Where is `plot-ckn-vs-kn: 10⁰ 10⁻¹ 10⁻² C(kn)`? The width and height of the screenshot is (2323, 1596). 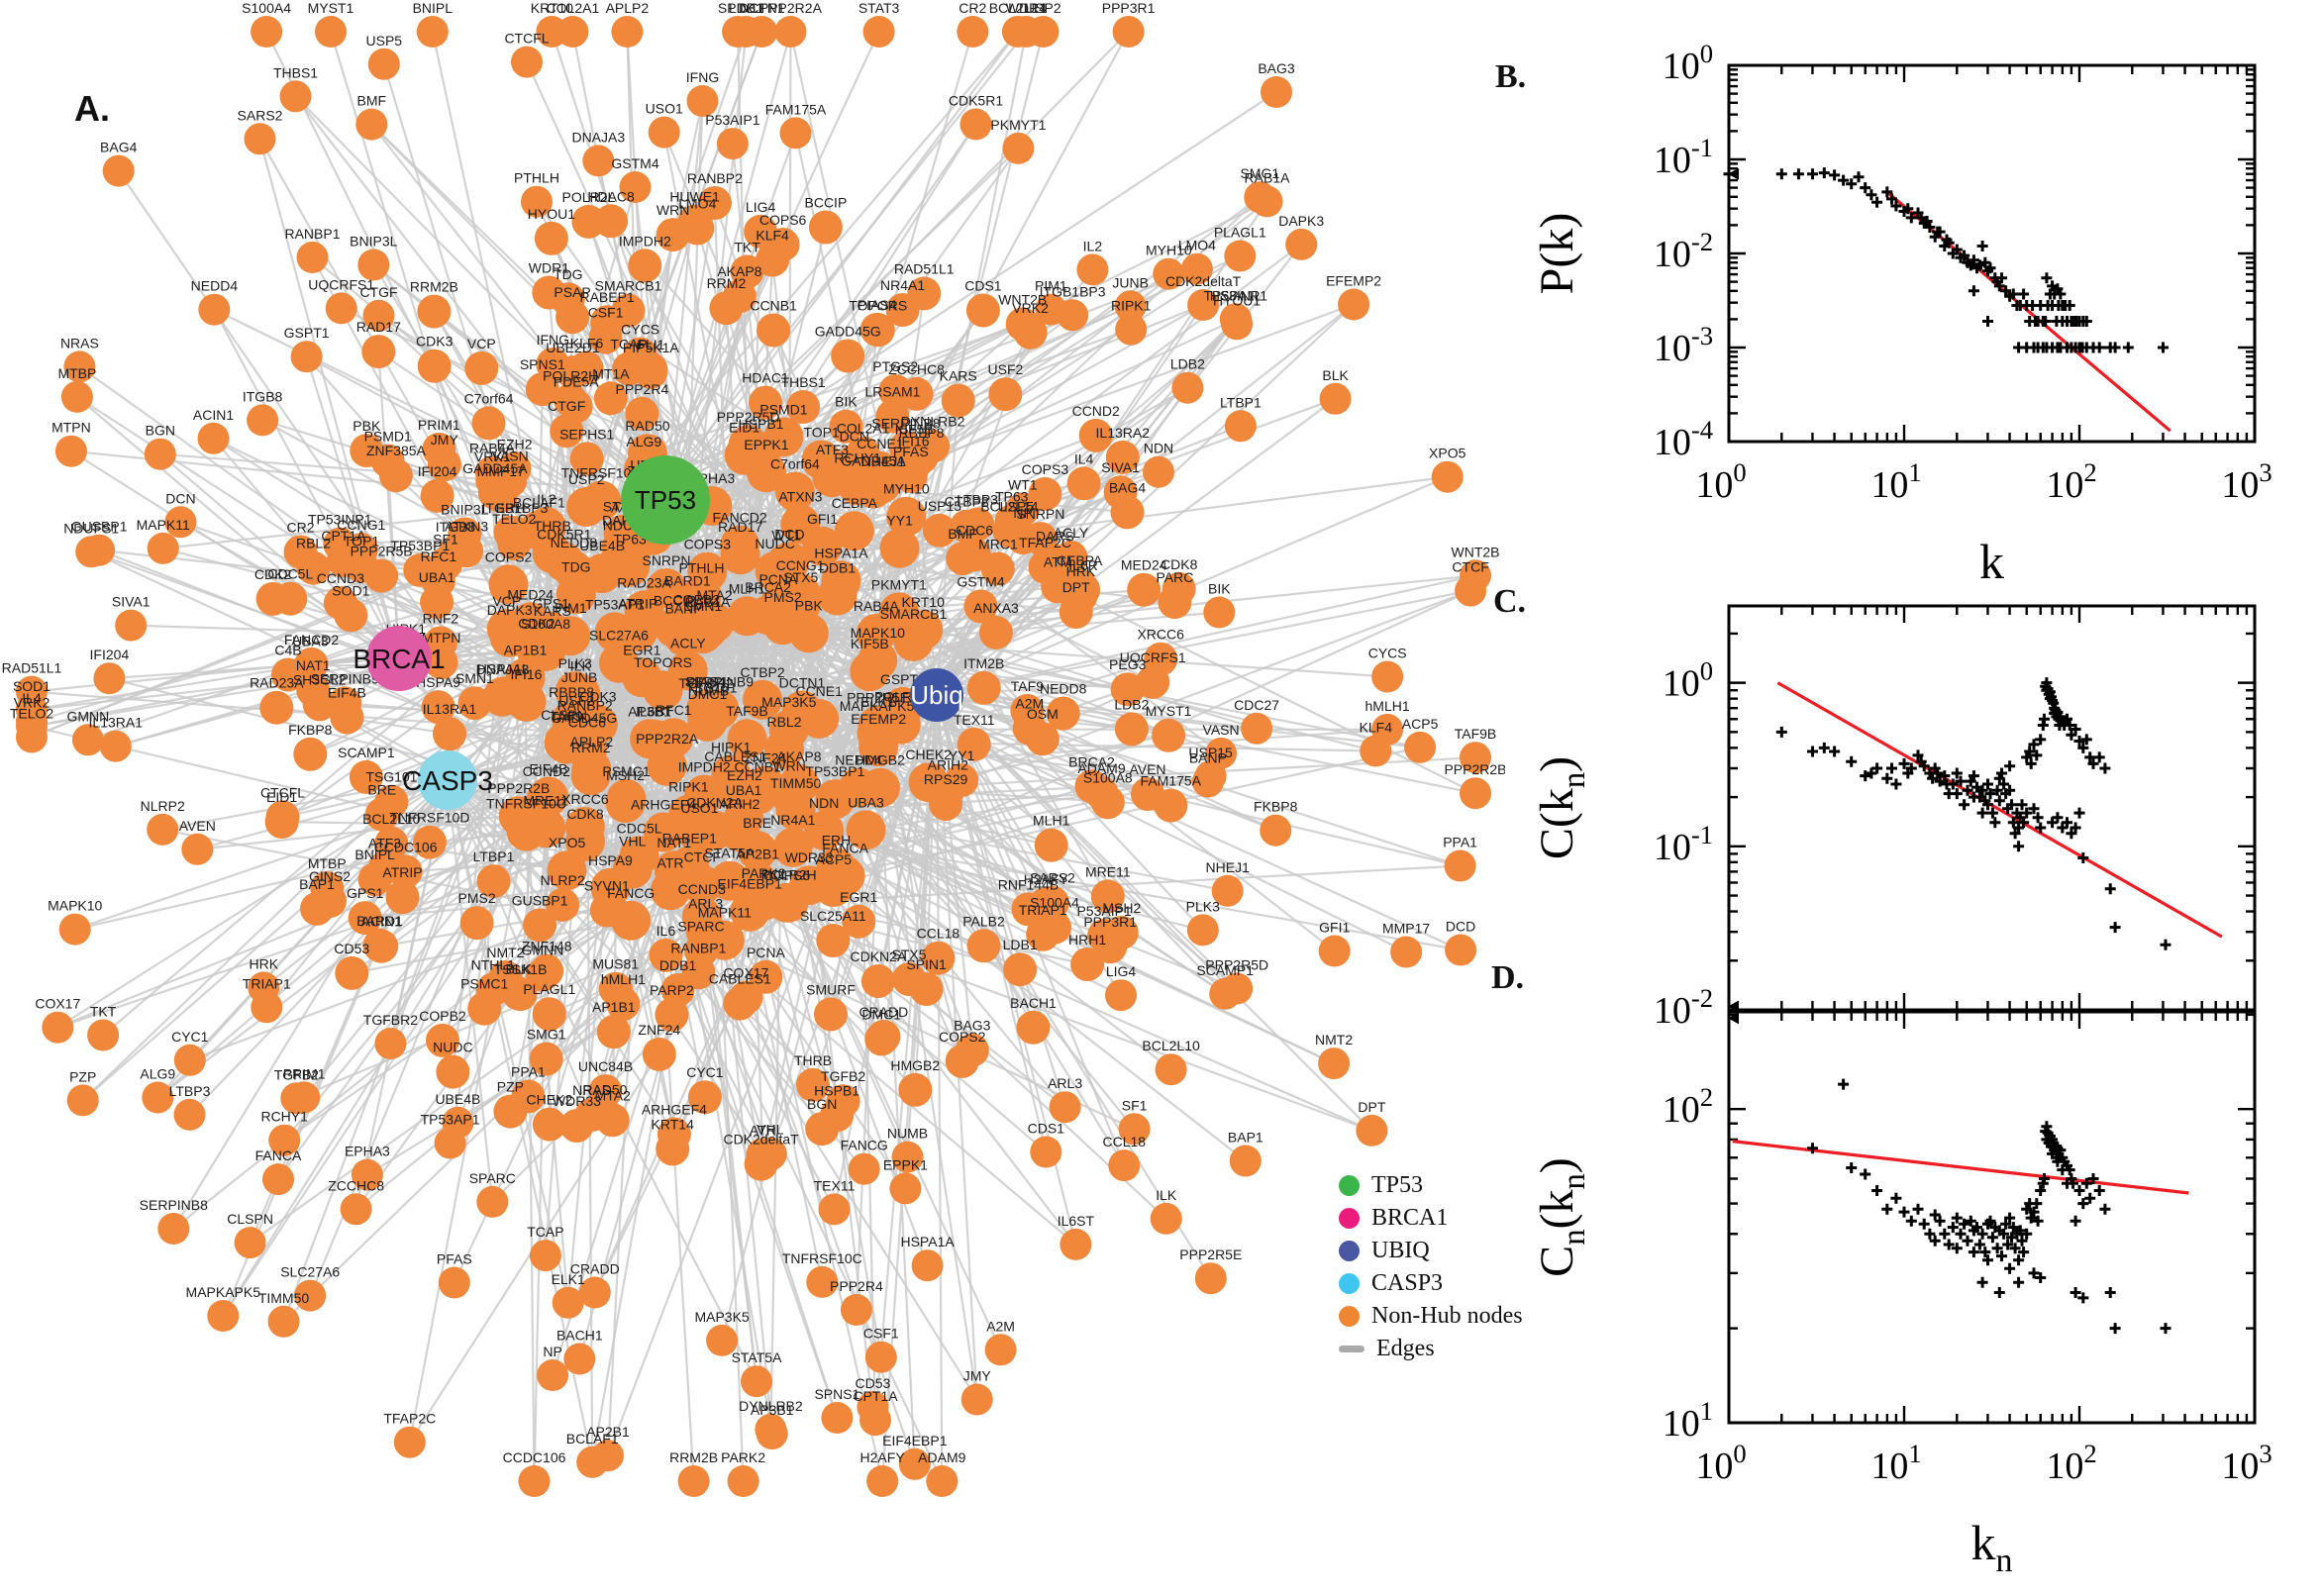 plot-ckn-vs-kn: 10⁰ 10⁻¹ 10⁻² C(kn) is located at coordinates (1894, 818).